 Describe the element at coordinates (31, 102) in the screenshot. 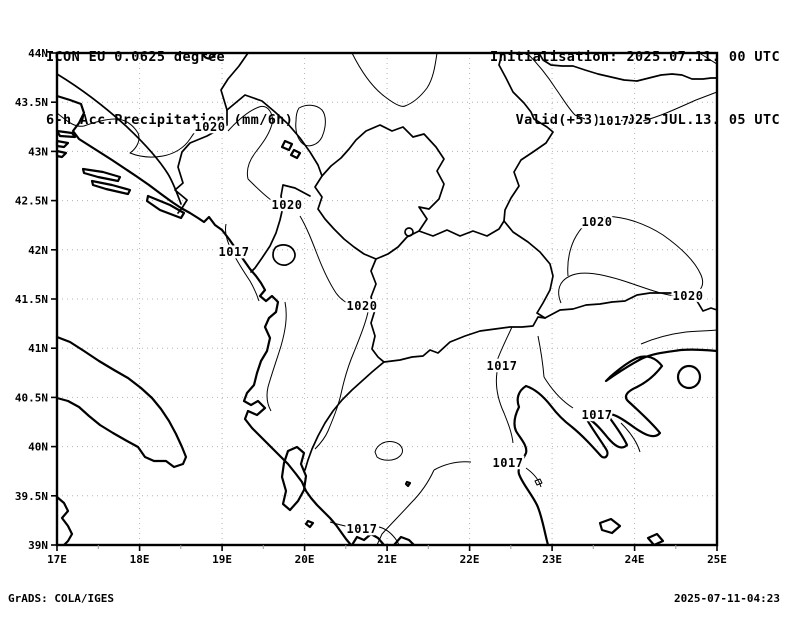

I see `y-axis-tick-label: 43.5N` at that location.